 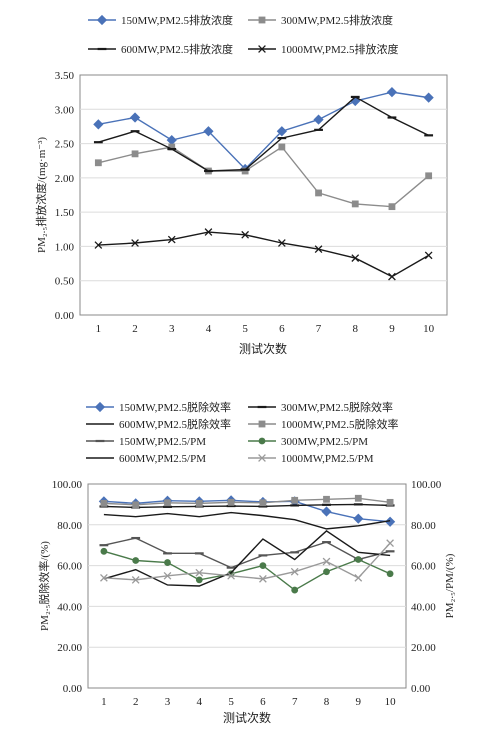 What do you see at coordinates (311, 459) in the screenshot?
I see `legend-item: 1000MW,PM2.5/PM` at bounding box center [311, 459].